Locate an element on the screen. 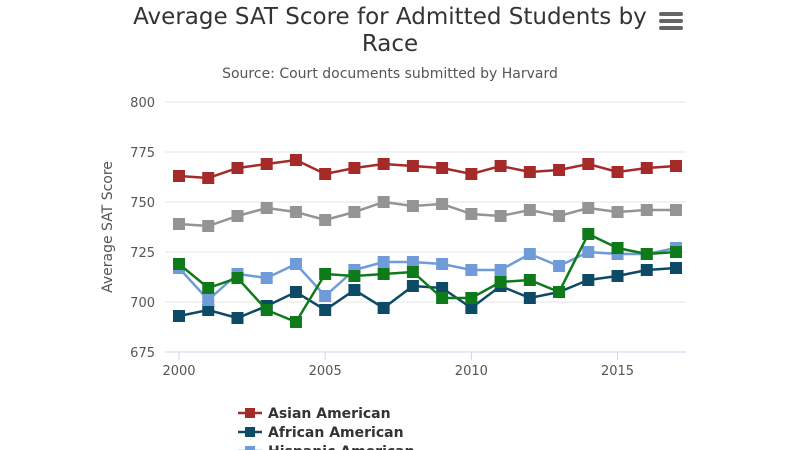 This screenshot has width=800, height=450. y-axis-title: Average SAT Score is located at coordinates (108, 227).